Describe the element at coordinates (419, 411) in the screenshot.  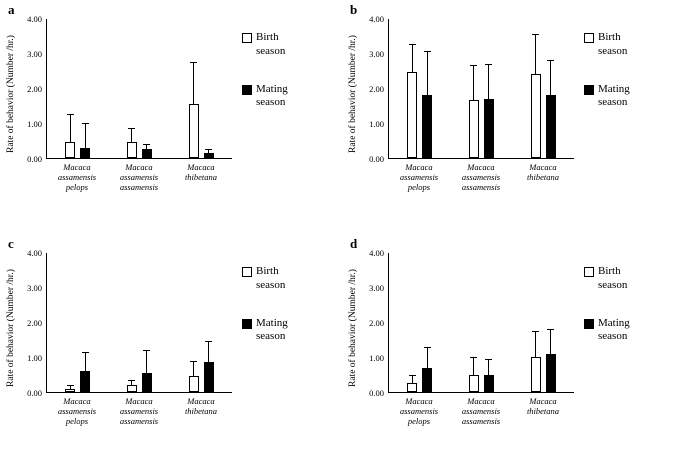
I see `category-label: Macaca assamensis pelops` at that location.